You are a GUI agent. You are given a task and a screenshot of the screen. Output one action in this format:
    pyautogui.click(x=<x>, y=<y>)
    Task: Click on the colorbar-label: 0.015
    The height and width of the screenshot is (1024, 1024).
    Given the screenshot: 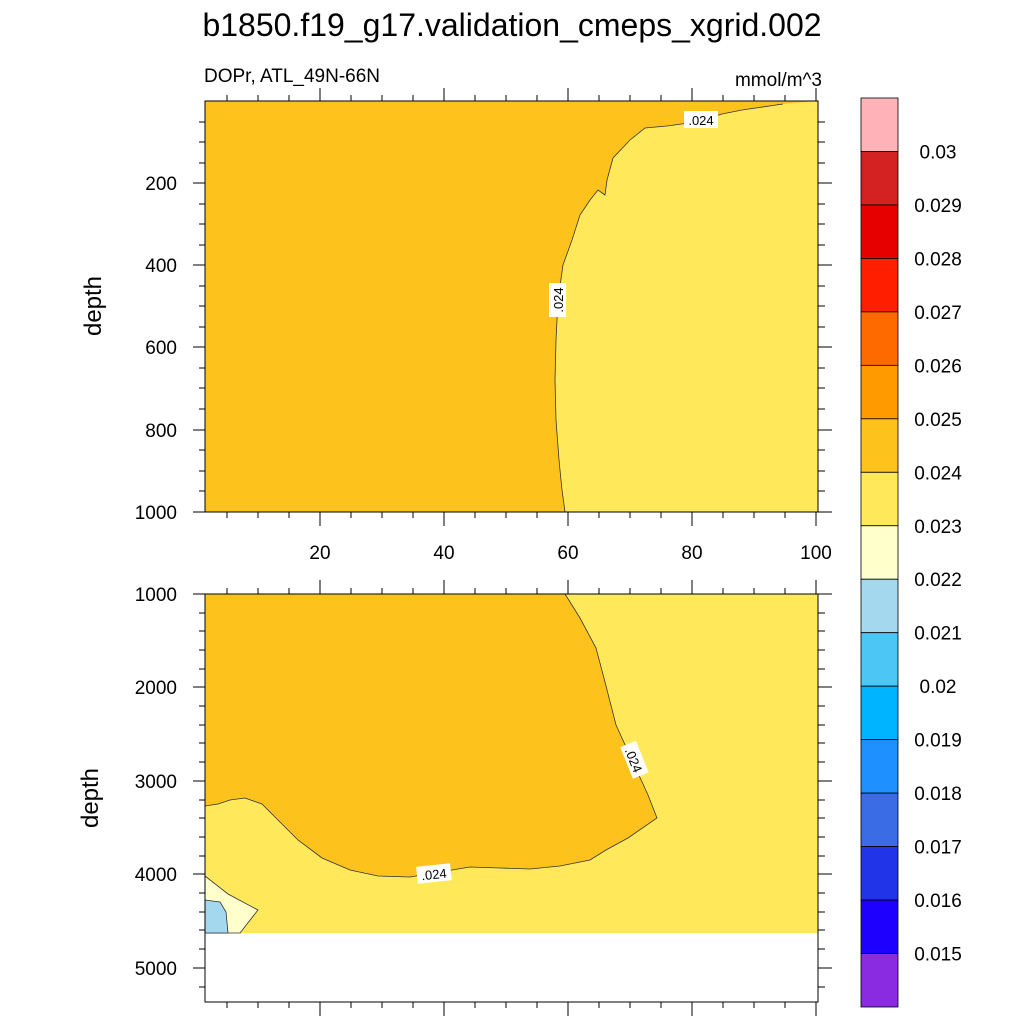 What is the action you would take?
    pyautogui.click(x=938, y=955)
    